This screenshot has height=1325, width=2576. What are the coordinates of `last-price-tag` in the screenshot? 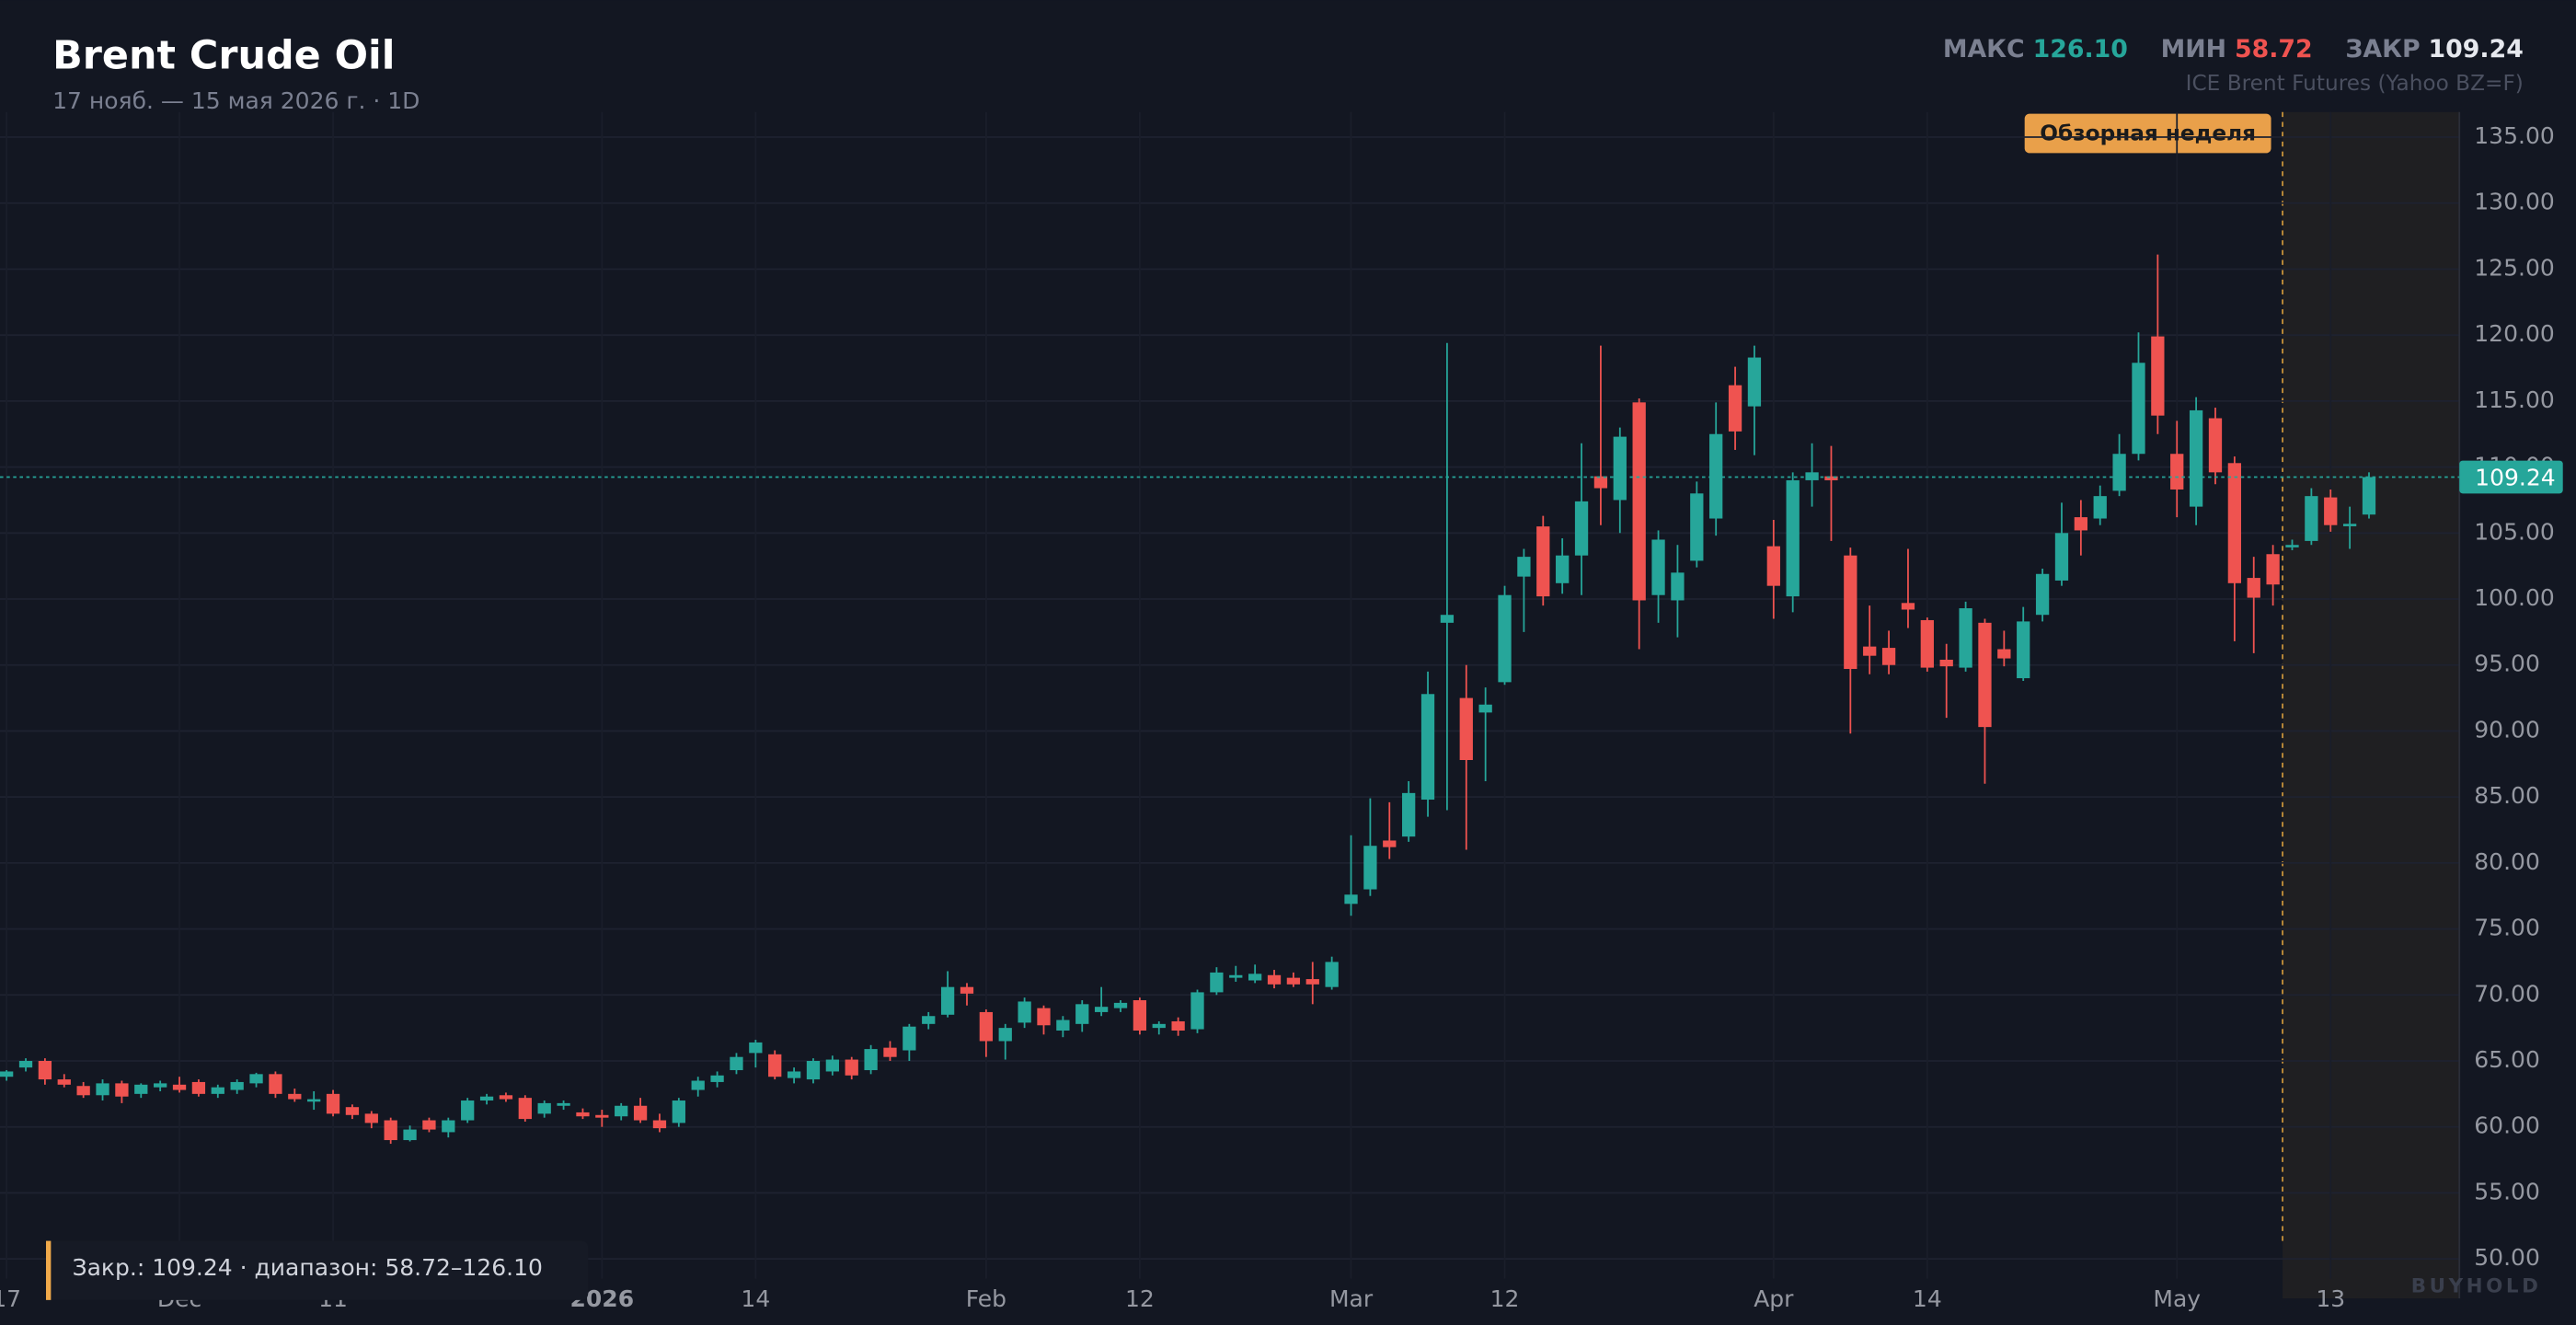 It's located at (2511, 477).